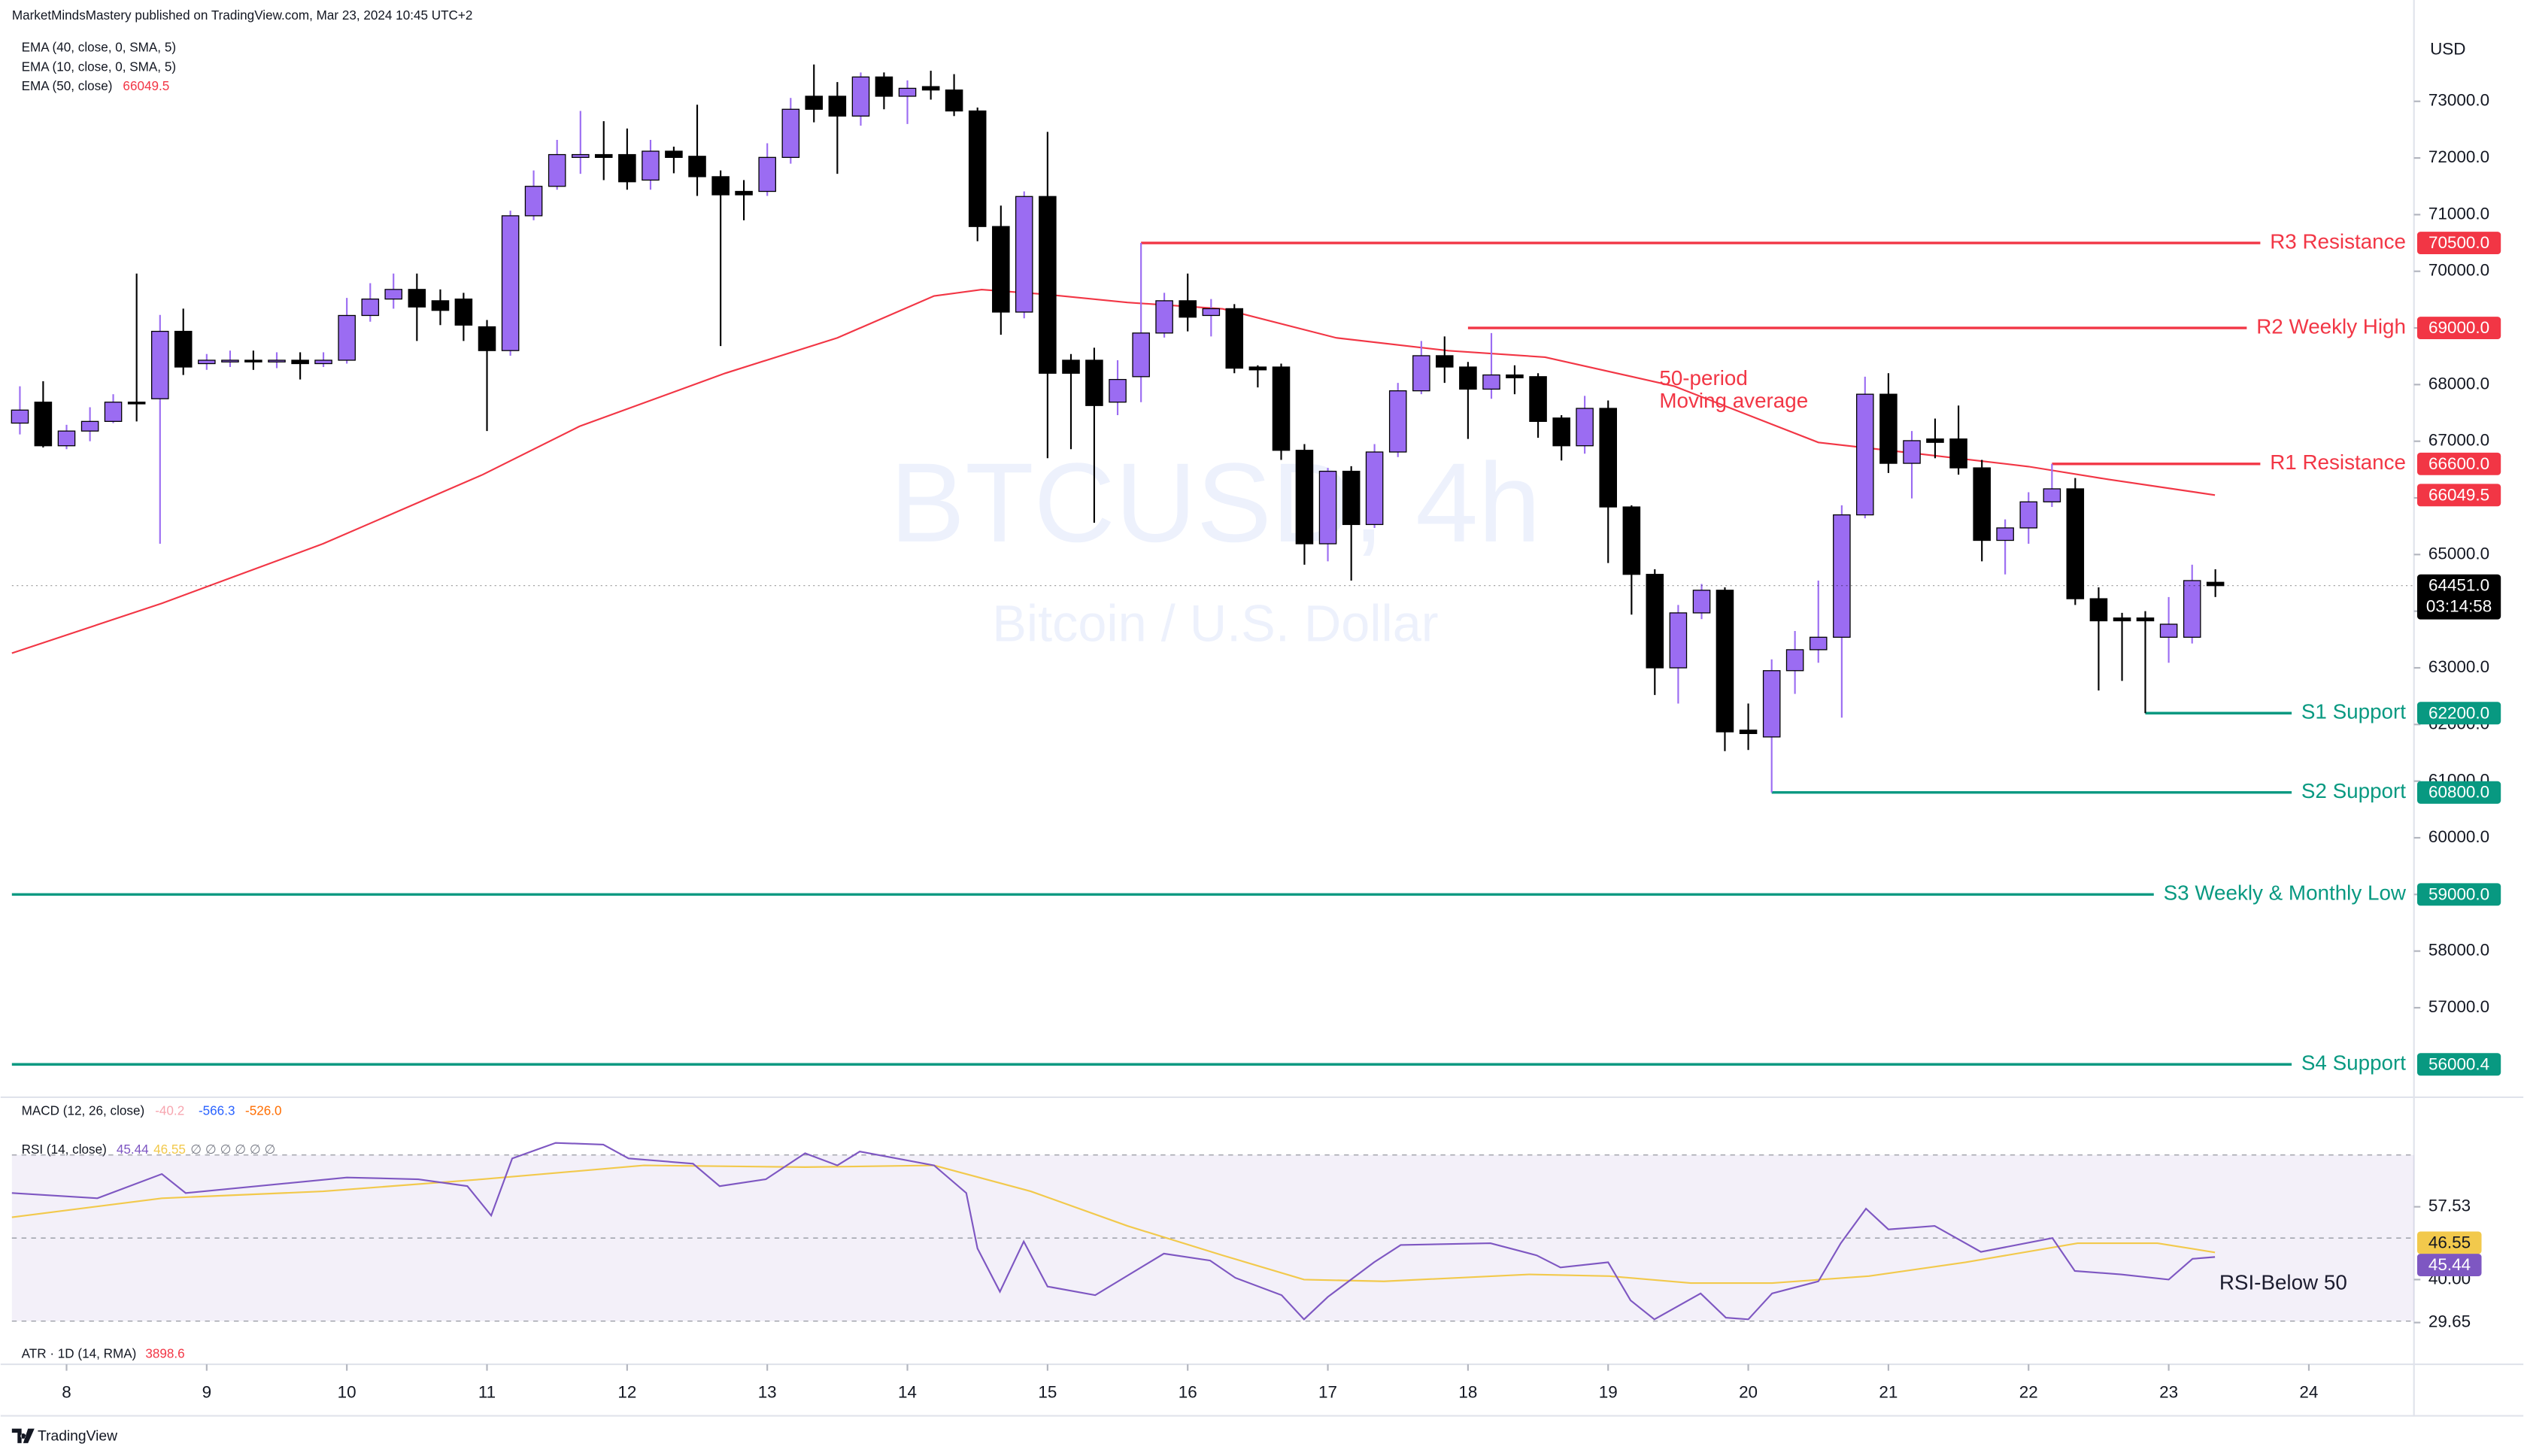  Describe the element at coordinates (2449, 1321) in the screenshot. I see `y-tick-label: 29.65` at that location.